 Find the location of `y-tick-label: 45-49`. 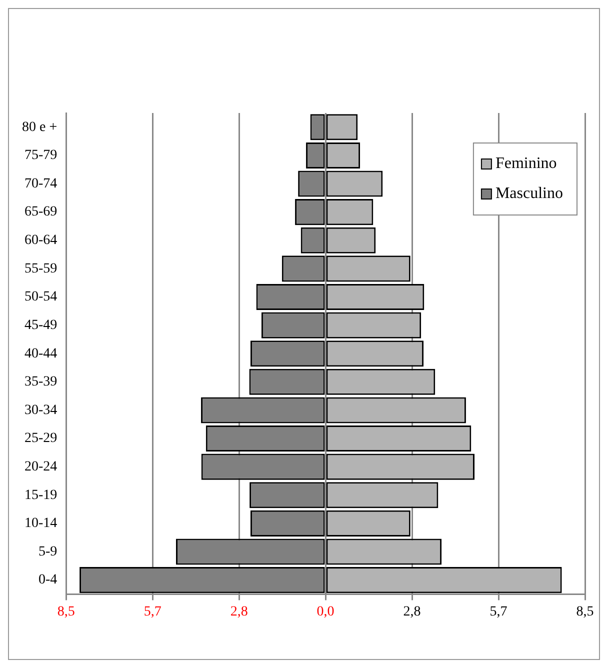

y-tick-label: 45-49 is located at coordinates (41, 325).